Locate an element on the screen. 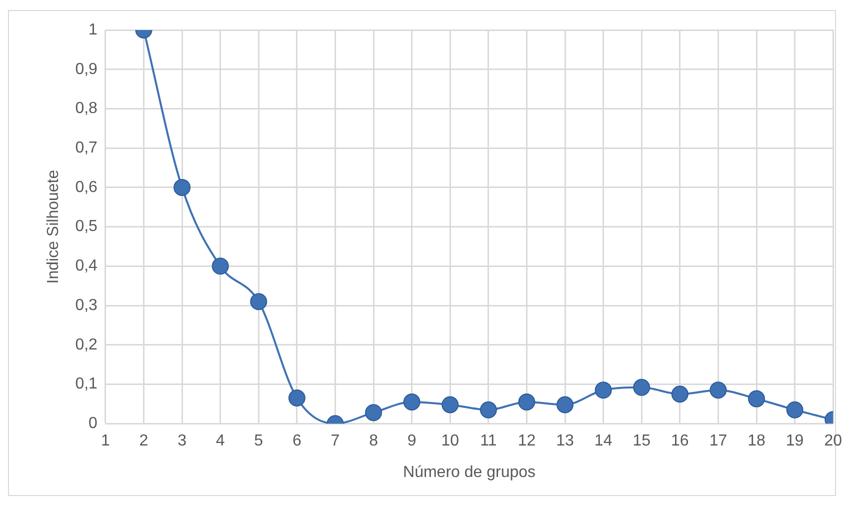  x-tick-label: 19 is located at coordinates (795, 441).